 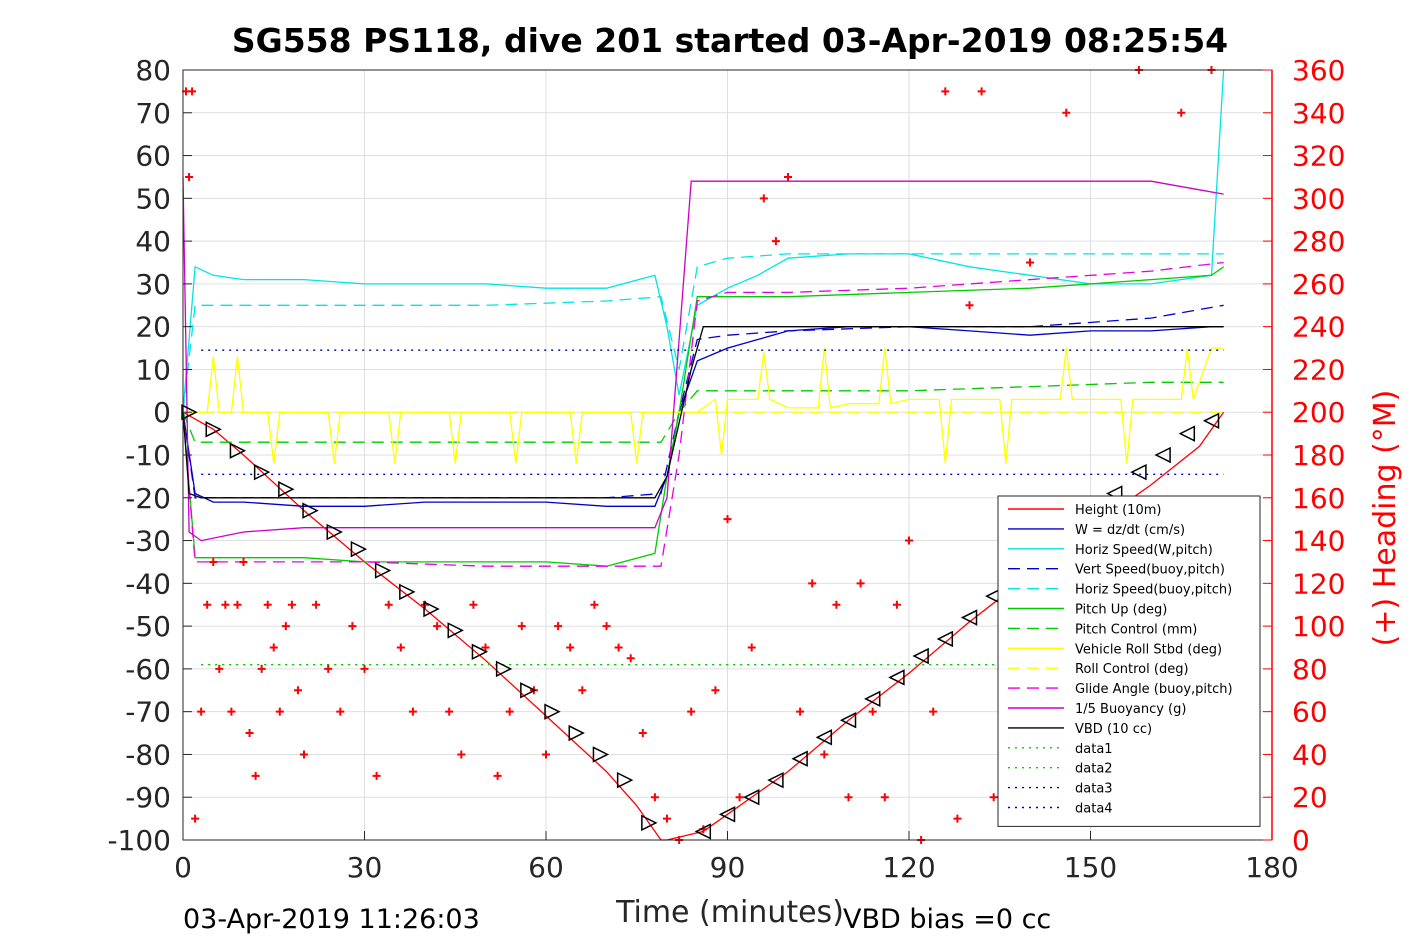 I want to click on y2-tick-label: 360, so click(x=1318, y=70).